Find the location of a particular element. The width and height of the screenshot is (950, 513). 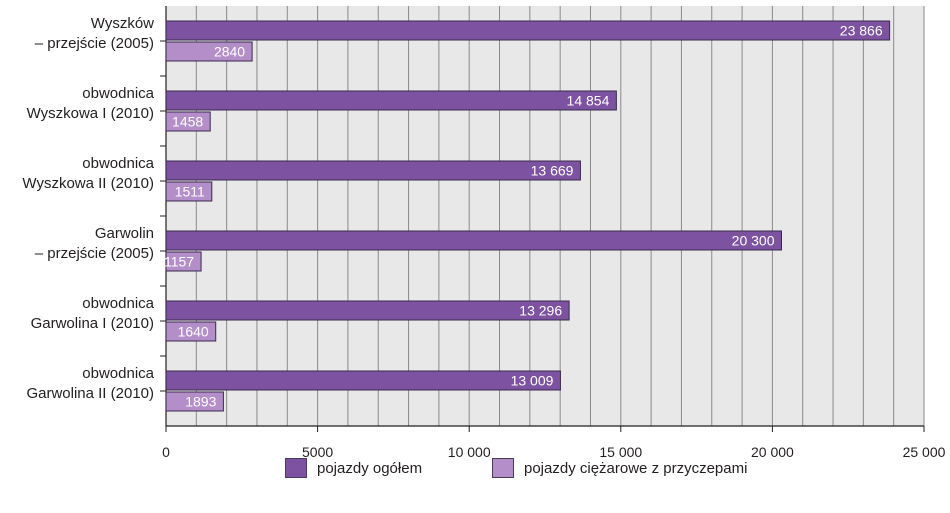

legend-swatch-total-vehicles is located at coordinates (296, 468).